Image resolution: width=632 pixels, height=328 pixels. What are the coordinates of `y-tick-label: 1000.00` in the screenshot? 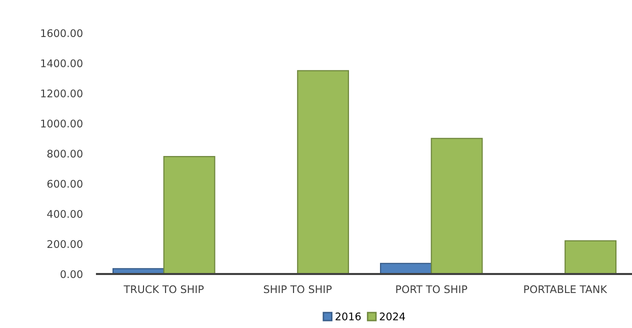 It's located at (61, 124).